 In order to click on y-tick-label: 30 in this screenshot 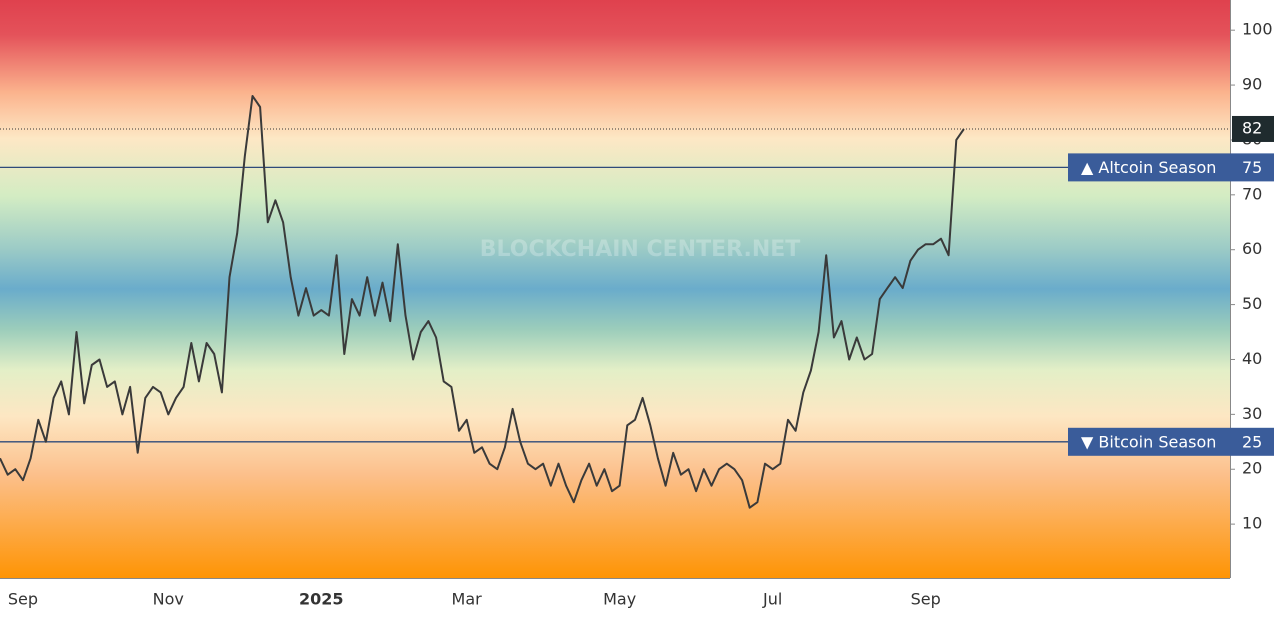, I will do `click(1252, 413)`.